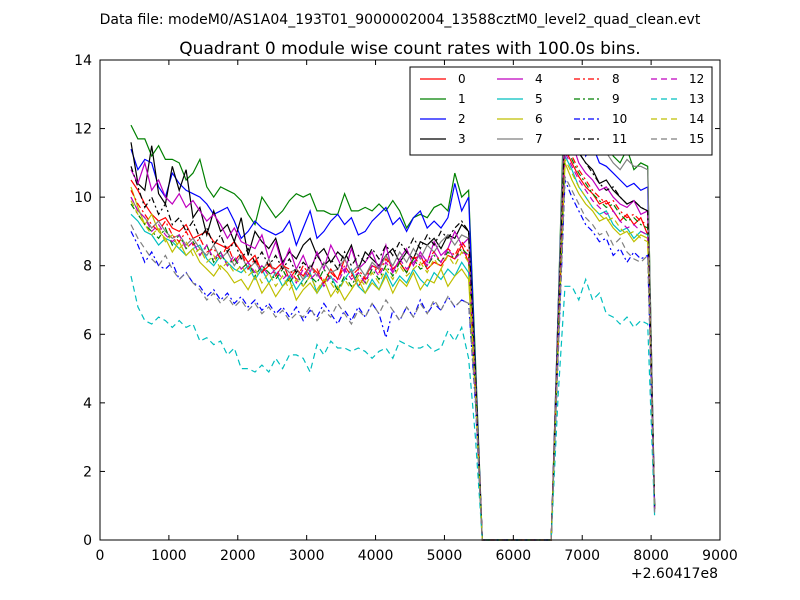  What do you see at coordinates (238, 556) in the screenshot?
I see `x-tick-label: 2000` at bounding box center [238, 556].